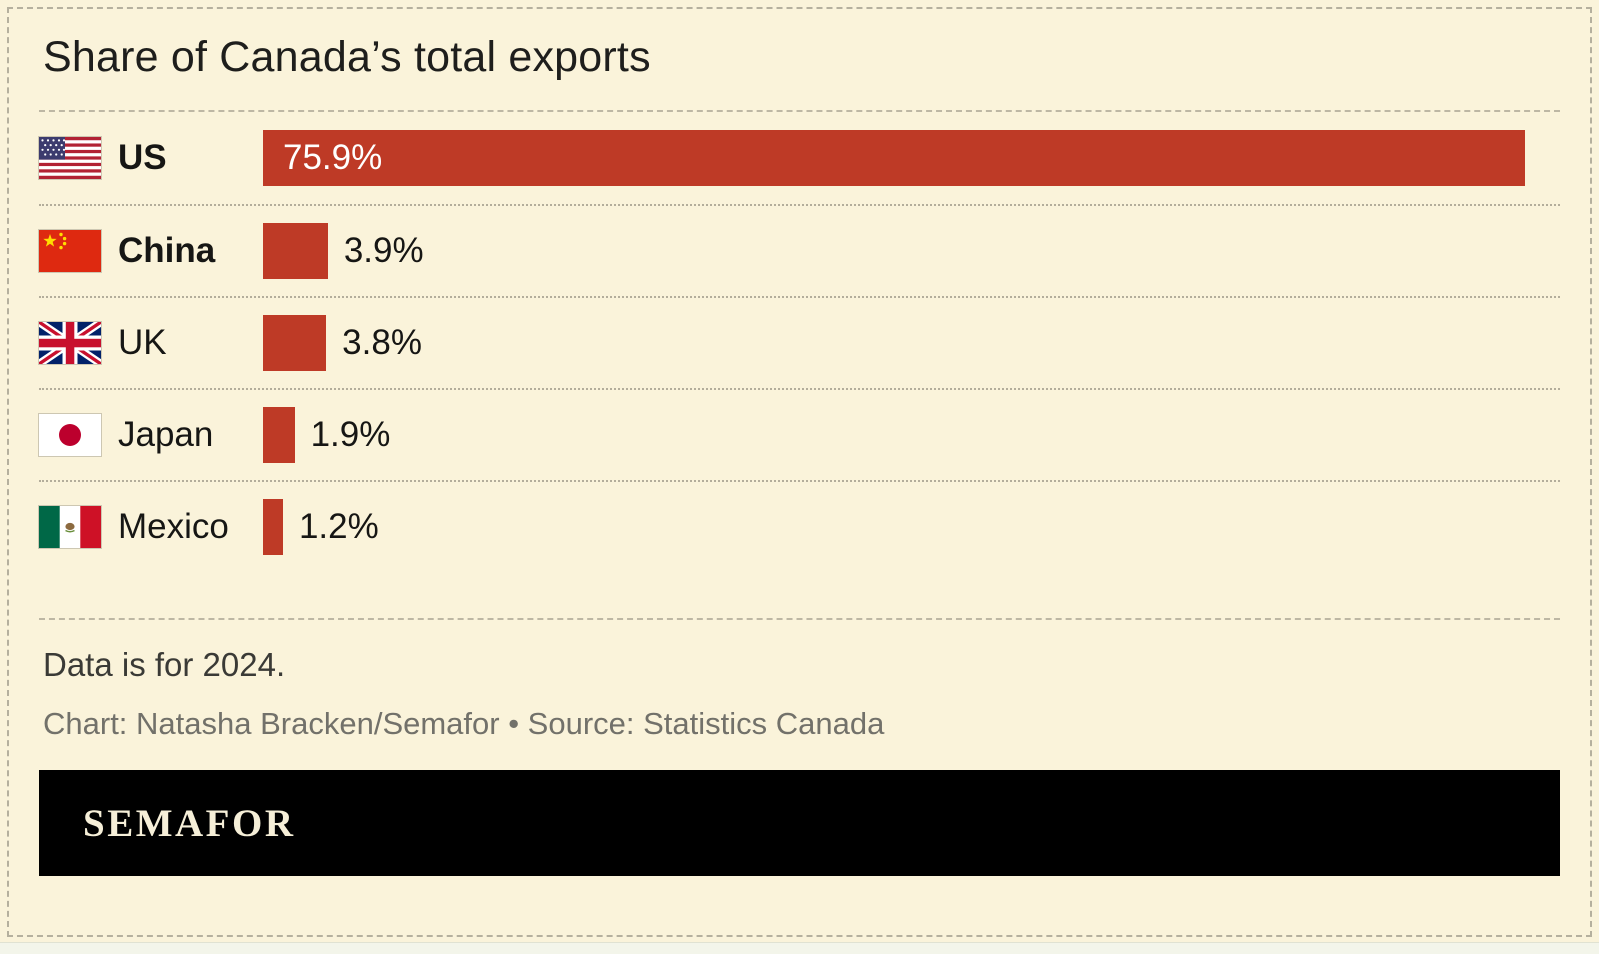  I want to click on bar: 3.8%, so click(295, 343).